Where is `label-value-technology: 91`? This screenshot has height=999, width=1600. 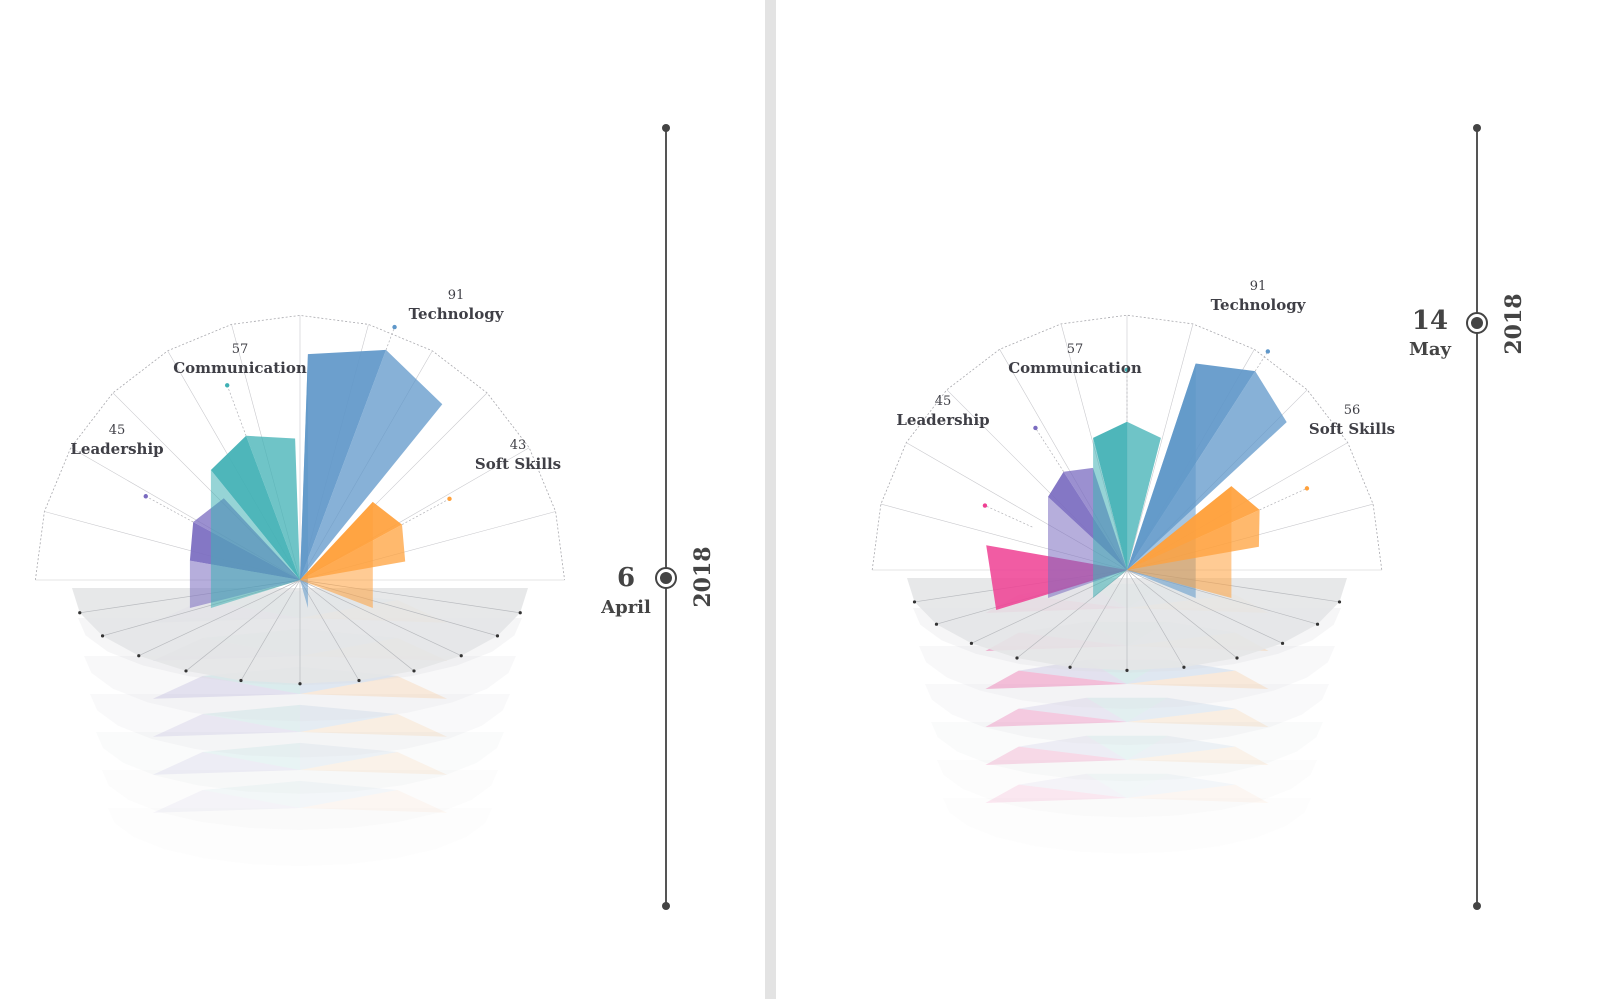 label-value-technology: 91 is located at coordinates (456, 295).